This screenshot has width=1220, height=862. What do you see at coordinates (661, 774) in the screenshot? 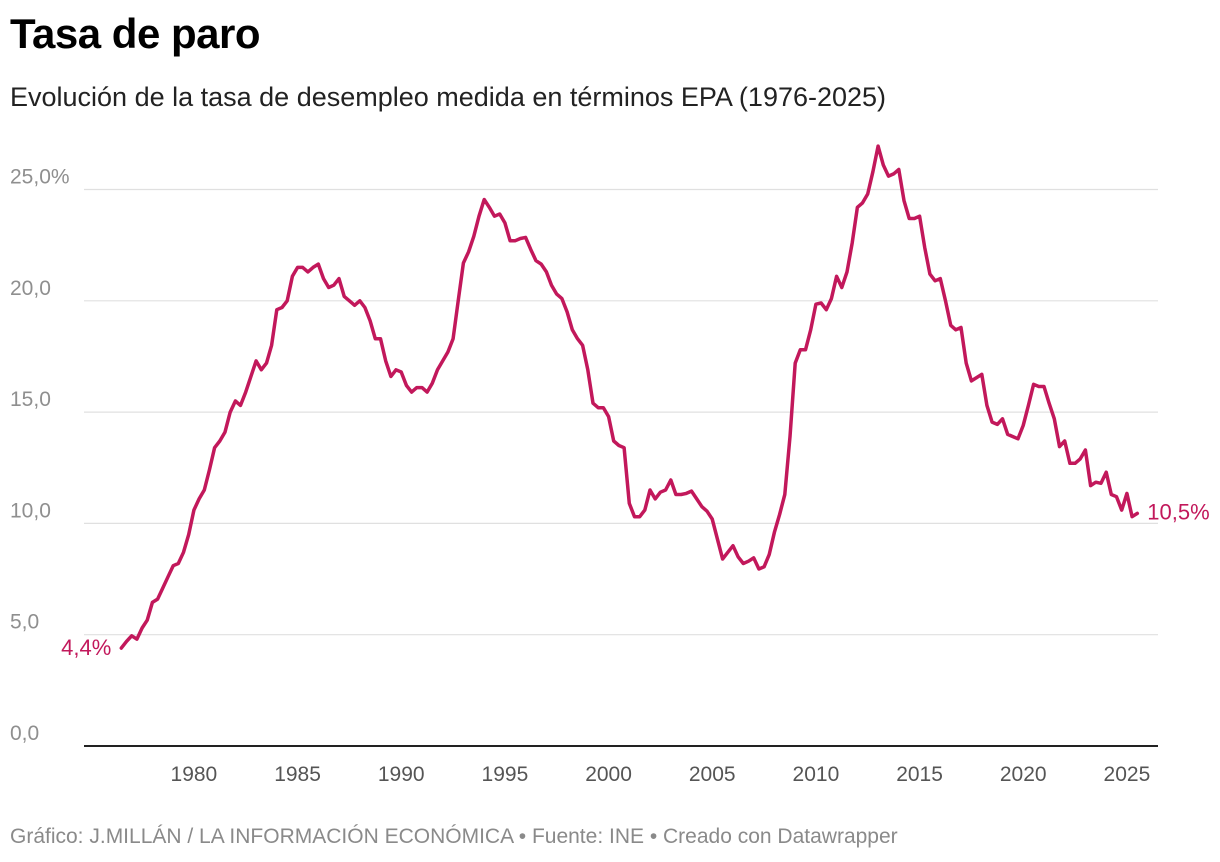
I see `x-axis-ticks: 1980 1985 1990 1995 2000 2005 2010 2015 2020 2025` at bounding box center [661, 774].